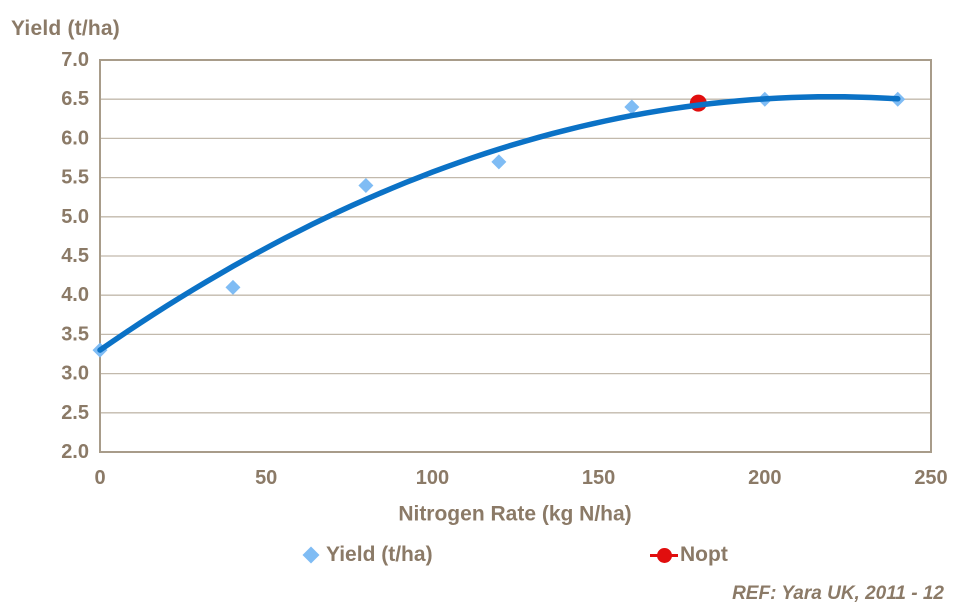  Describe the element at coordinates (704, 554) in the screenshot. I see `legend-label-nopt: Nopt` at that location.